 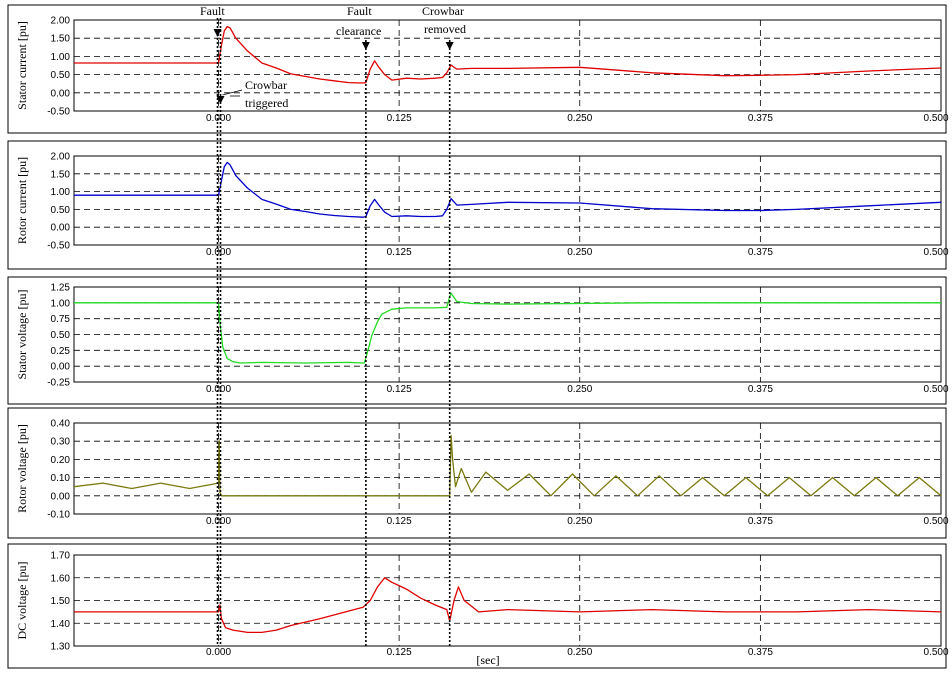 I want to click on x-axis-label: [sec], so click(x=487, y=660).